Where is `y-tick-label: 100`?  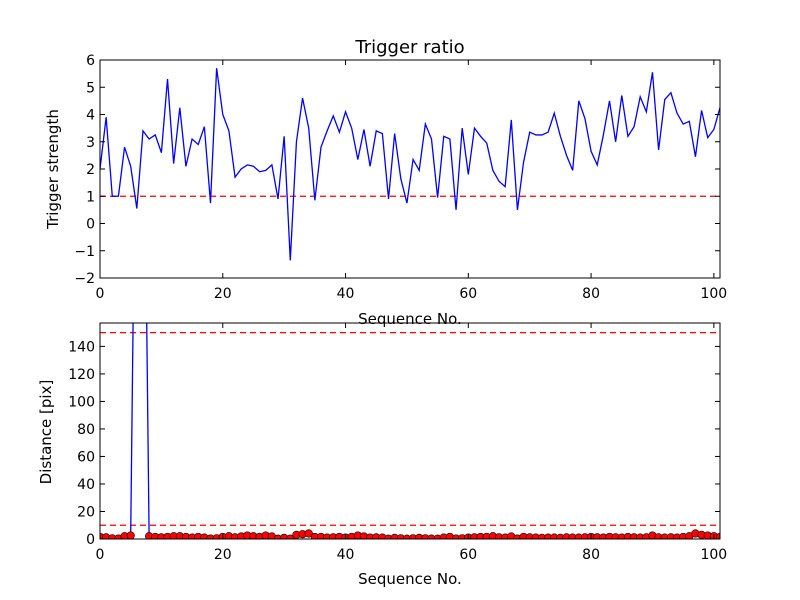
y-tick-label: 100 is located at coordinates (81, 402).